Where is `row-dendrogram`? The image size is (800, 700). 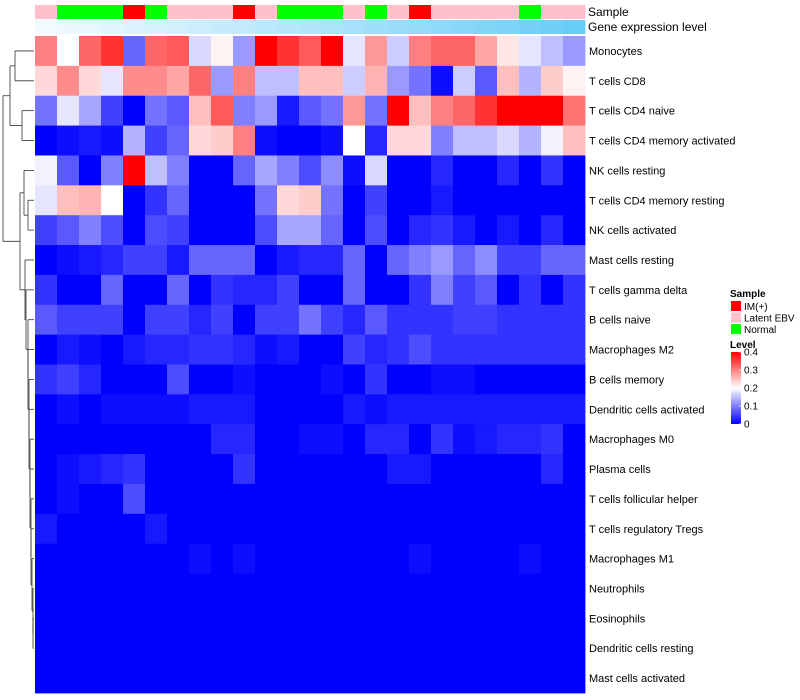
row-dendrogram is located at coordinates (18, 349).